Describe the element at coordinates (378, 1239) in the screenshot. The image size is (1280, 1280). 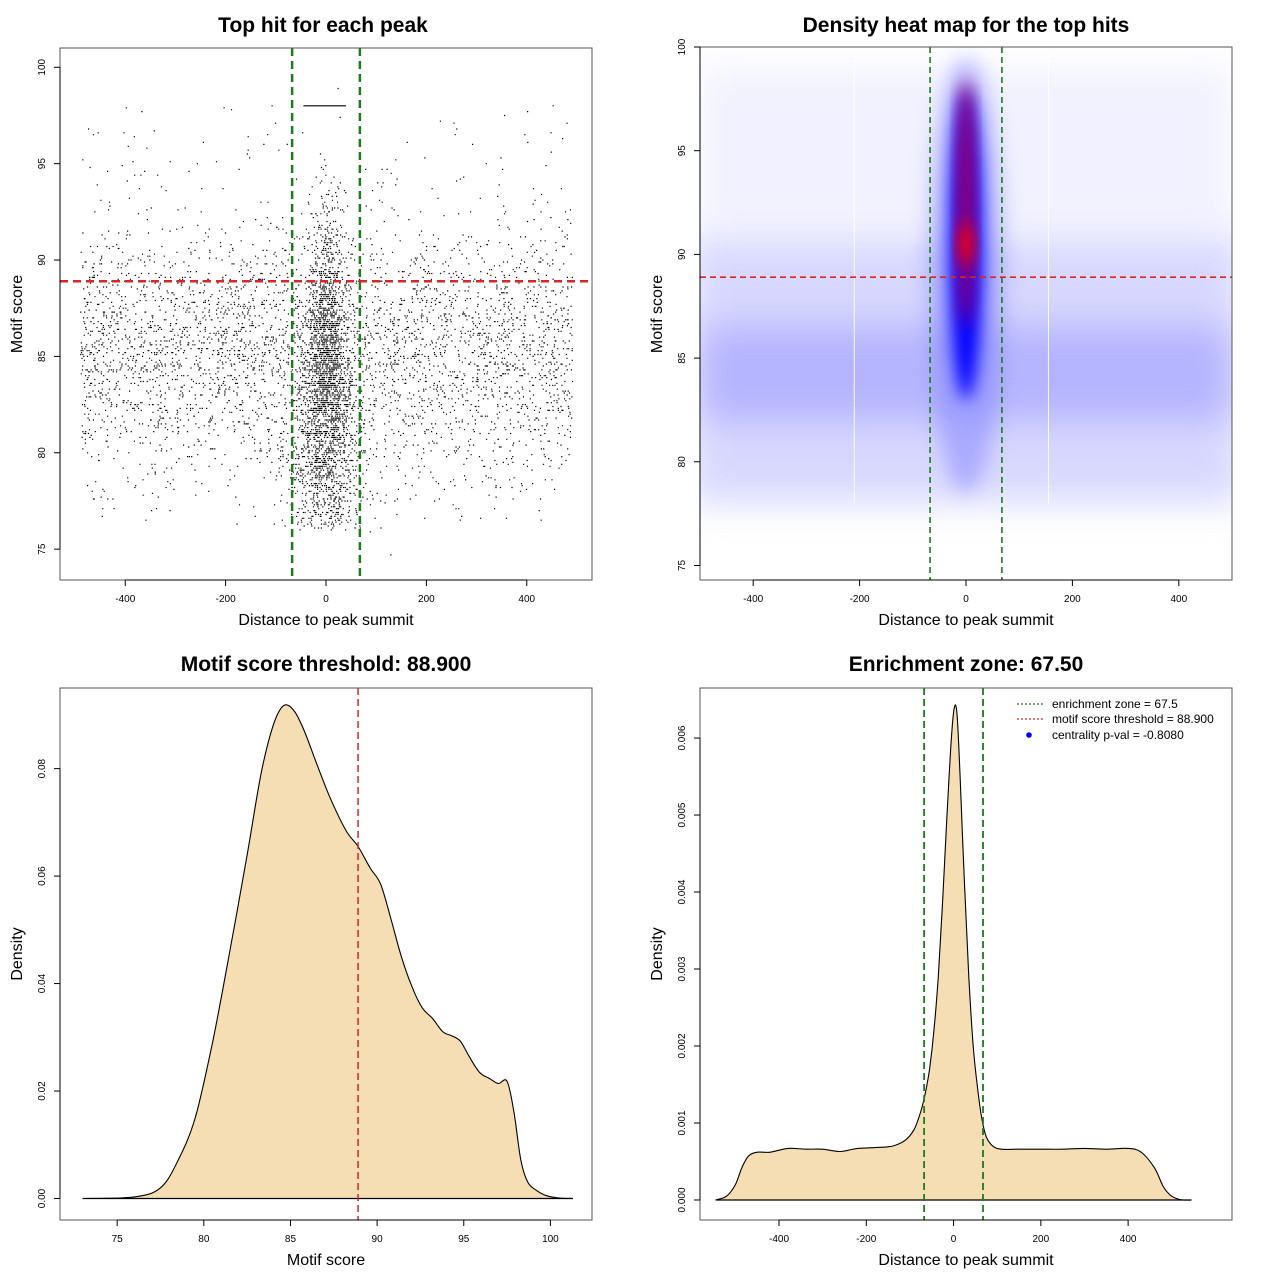
I see `x-tick-label: 90` at that location.